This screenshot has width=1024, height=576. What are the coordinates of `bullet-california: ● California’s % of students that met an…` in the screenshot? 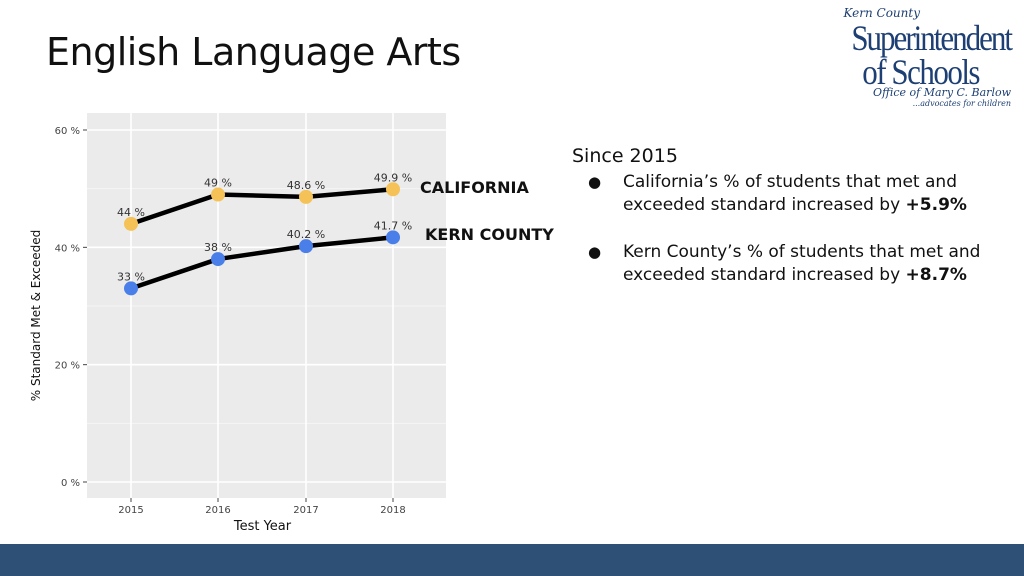 It's located at (792, 194).